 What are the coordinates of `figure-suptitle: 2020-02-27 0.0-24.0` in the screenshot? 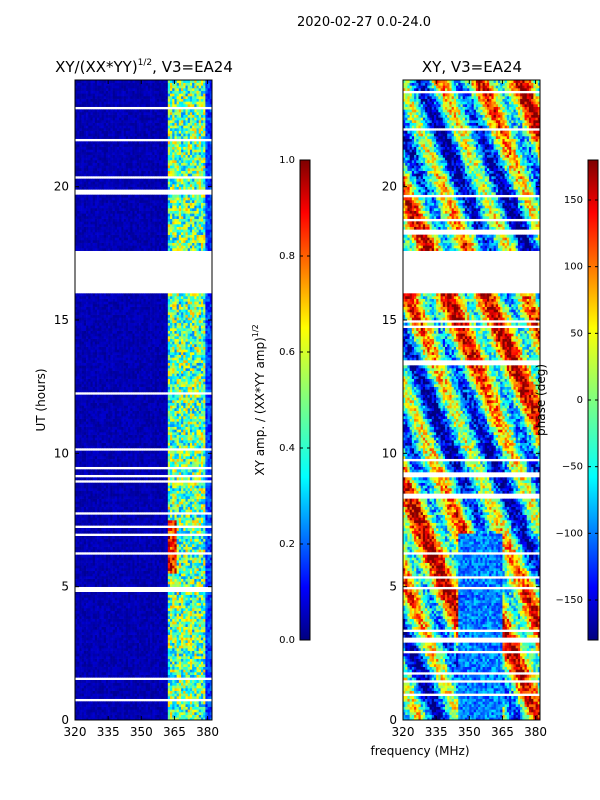 It's located at (364, 22).